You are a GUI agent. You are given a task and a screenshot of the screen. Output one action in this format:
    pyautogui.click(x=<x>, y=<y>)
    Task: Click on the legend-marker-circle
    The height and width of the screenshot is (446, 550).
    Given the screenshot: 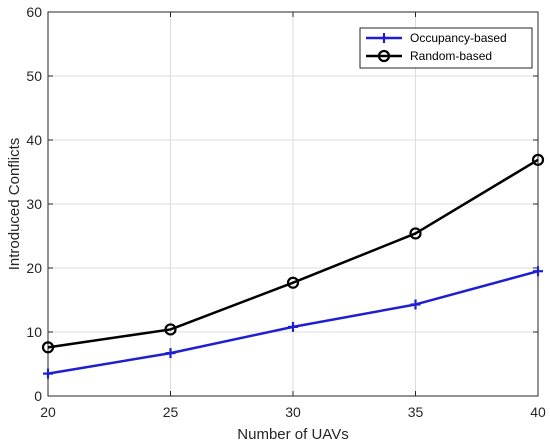 What is the action you would take?
    pyautogui.click(x=384, y=56)
    